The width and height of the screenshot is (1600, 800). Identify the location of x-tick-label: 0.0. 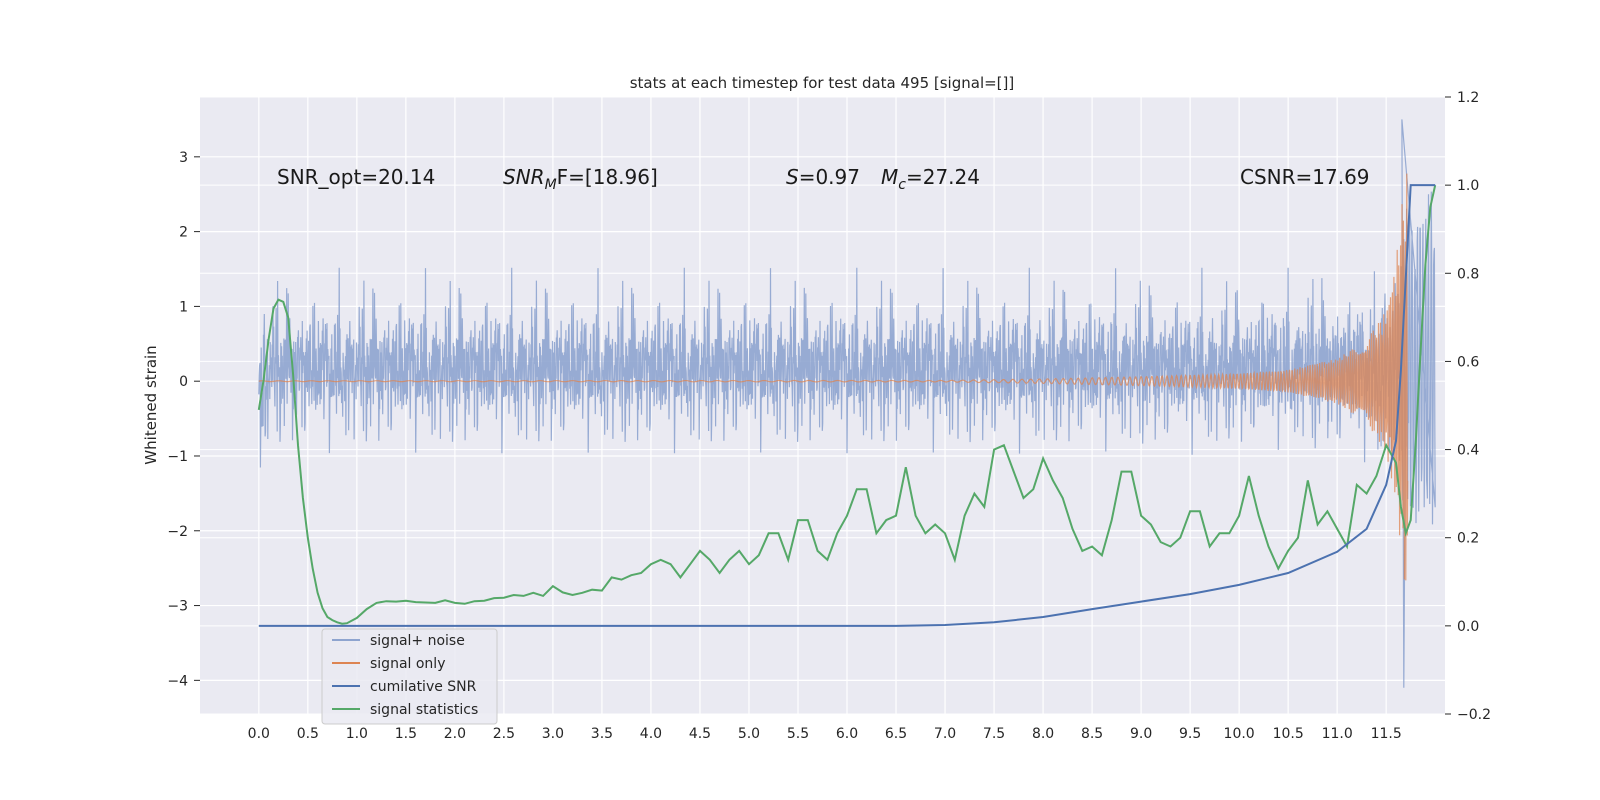
(259, 734).